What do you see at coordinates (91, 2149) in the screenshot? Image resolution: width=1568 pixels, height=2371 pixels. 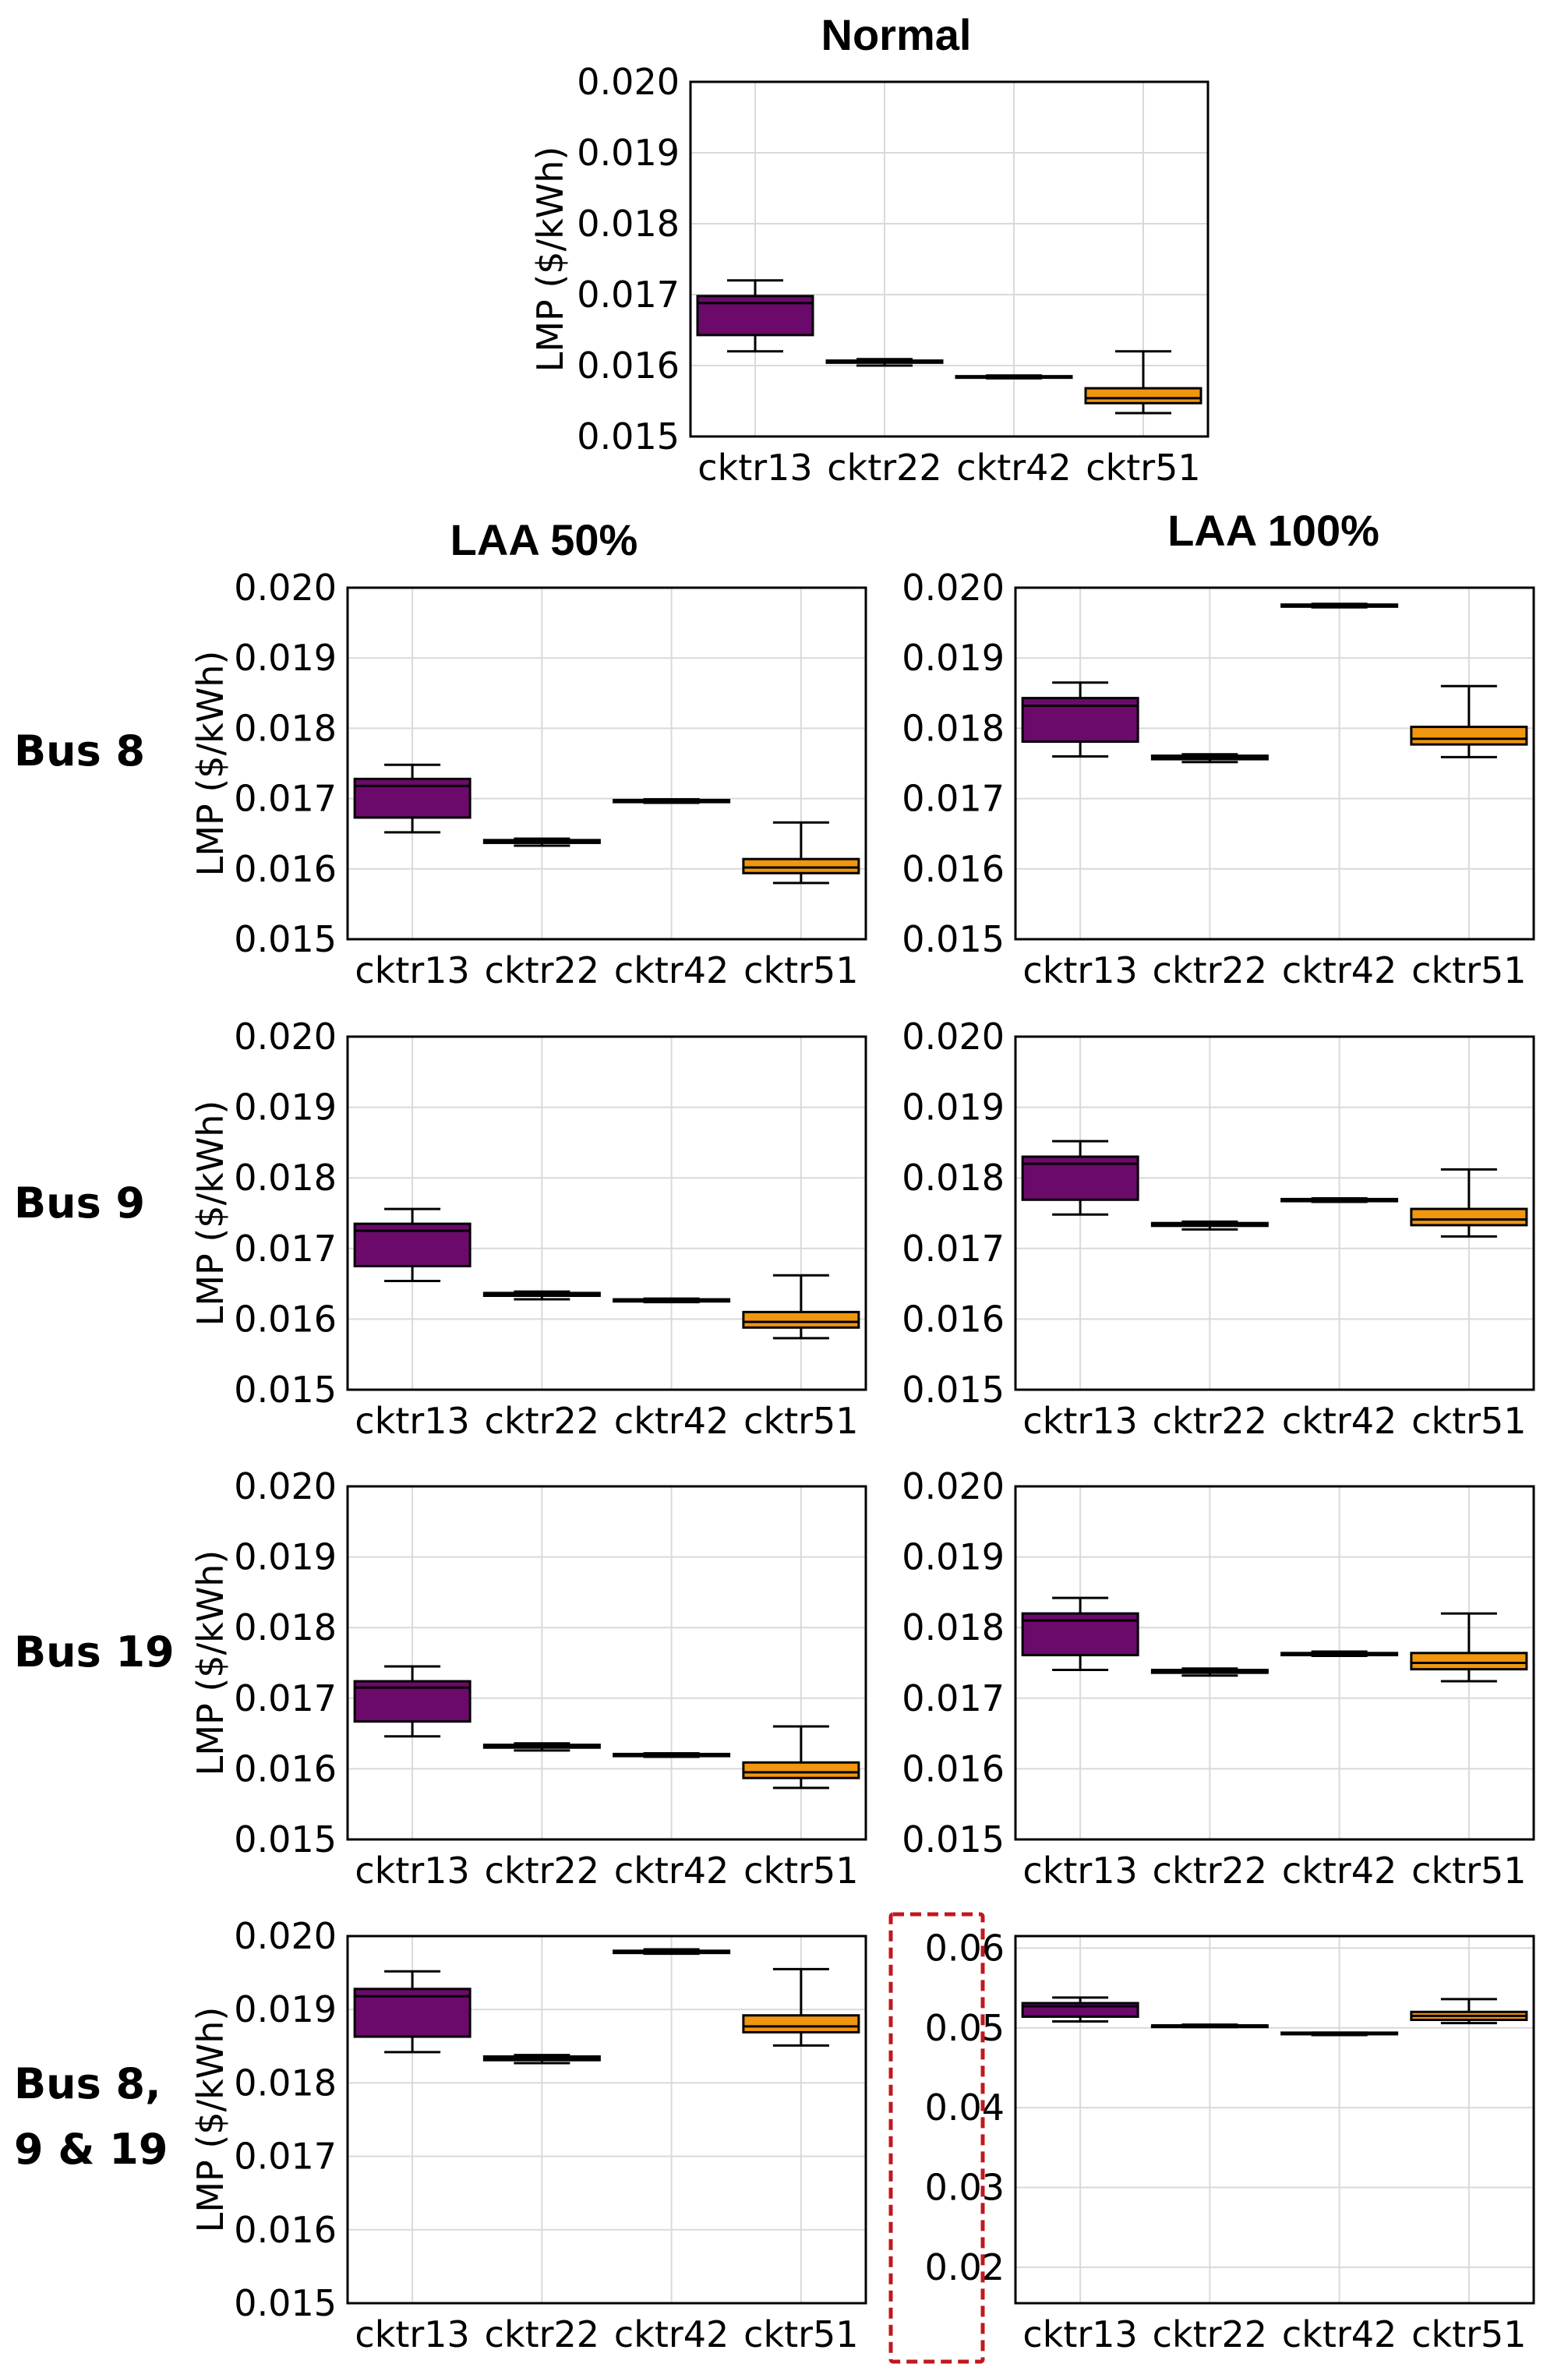 I see `row-label: 9 & 19` at bounding box center [91, 2149].